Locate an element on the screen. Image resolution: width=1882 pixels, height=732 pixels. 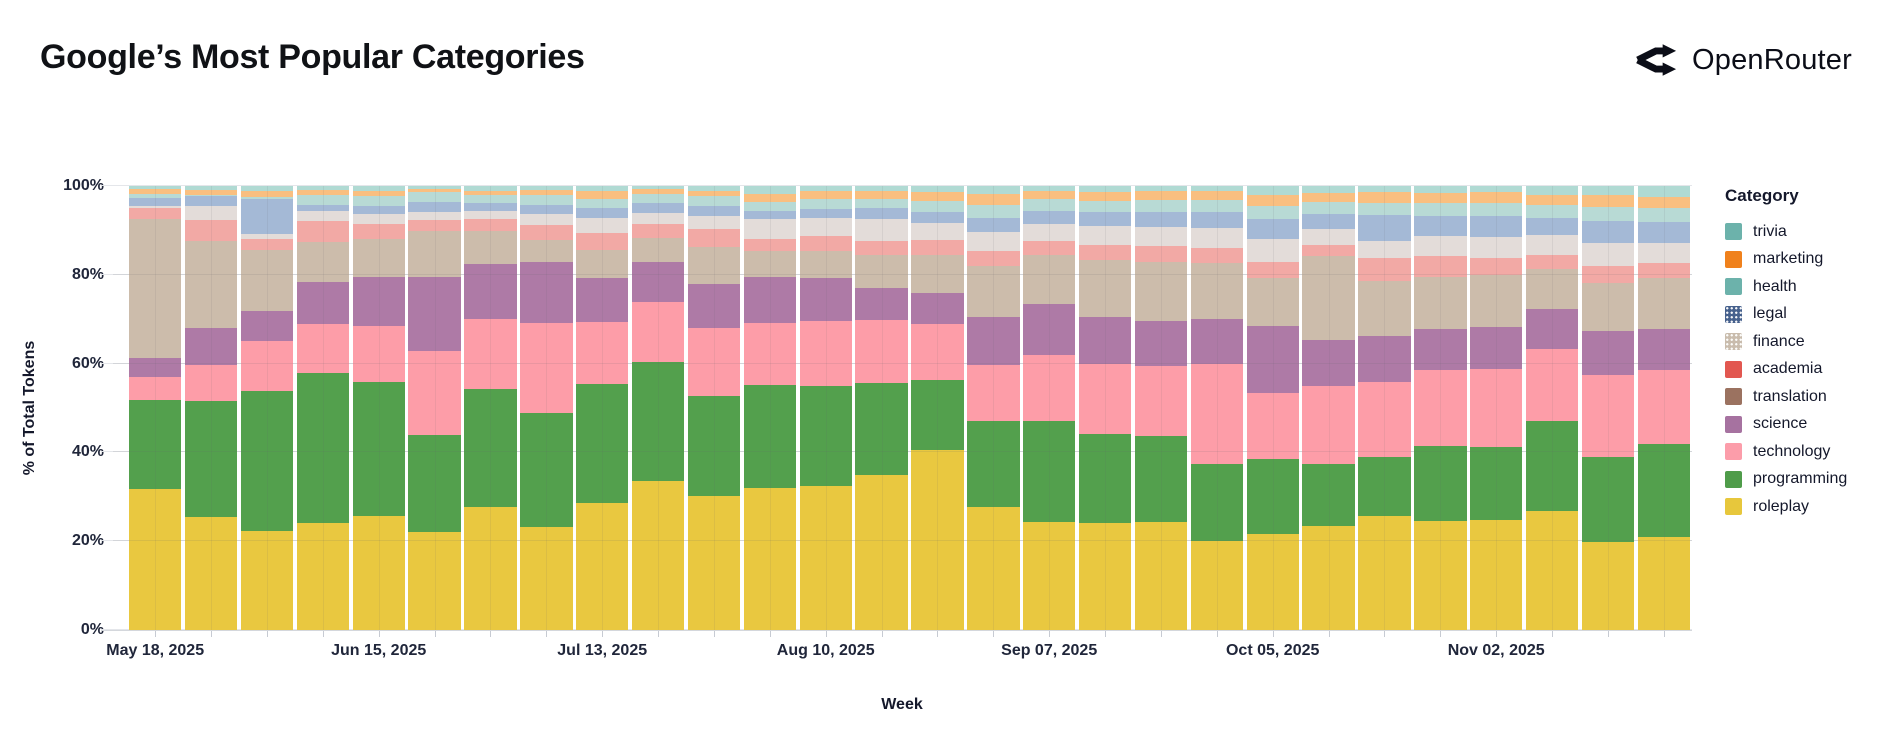
legend-item-health: health is located at coordinates (1800, 287).